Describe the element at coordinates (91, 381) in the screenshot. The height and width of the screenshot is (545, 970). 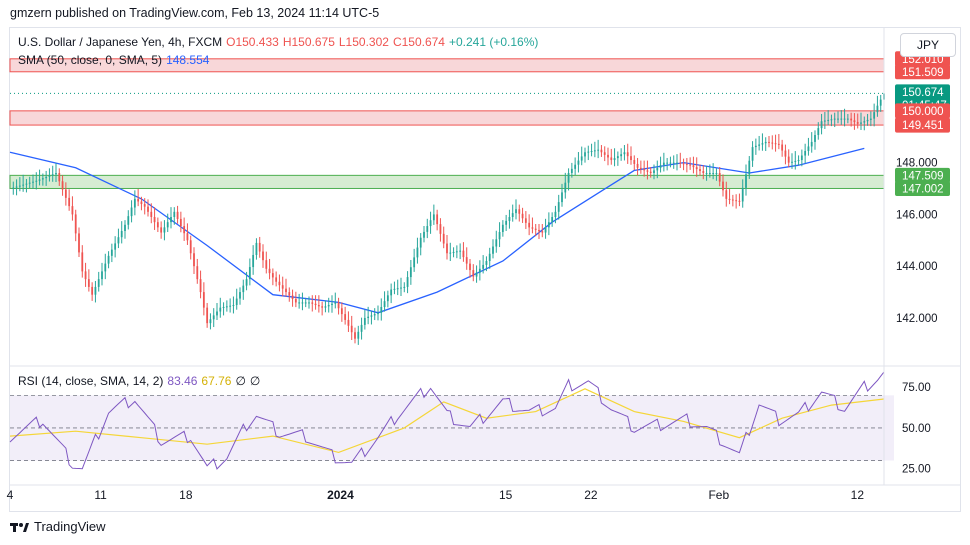
I see `rsi-label: RSI (14, close, SMA, 14, 2)` at that location.